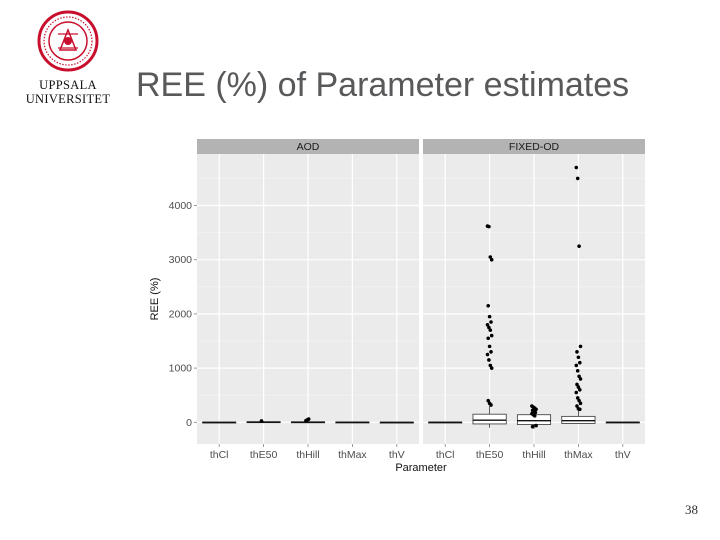  I want to click on facet-label: FIXED-OD, so click(534, 147).